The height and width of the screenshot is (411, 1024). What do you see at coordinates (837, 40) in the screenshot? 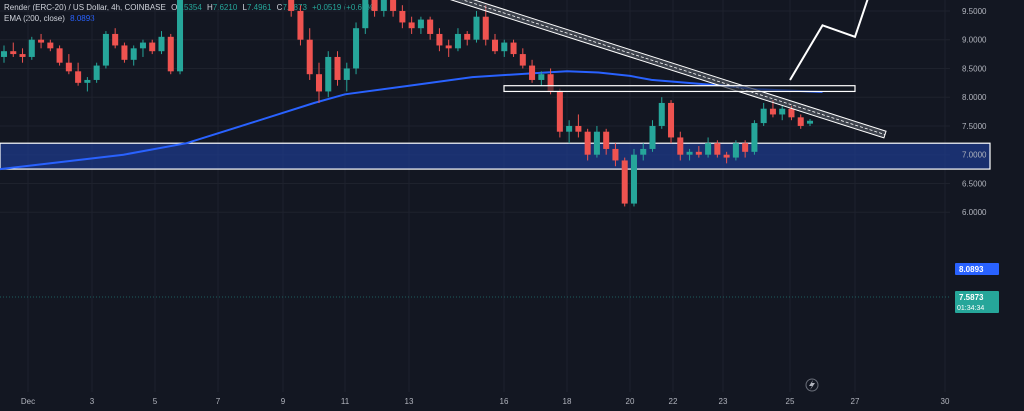
I see `projection-arrow` at bounding box center [837, 40].